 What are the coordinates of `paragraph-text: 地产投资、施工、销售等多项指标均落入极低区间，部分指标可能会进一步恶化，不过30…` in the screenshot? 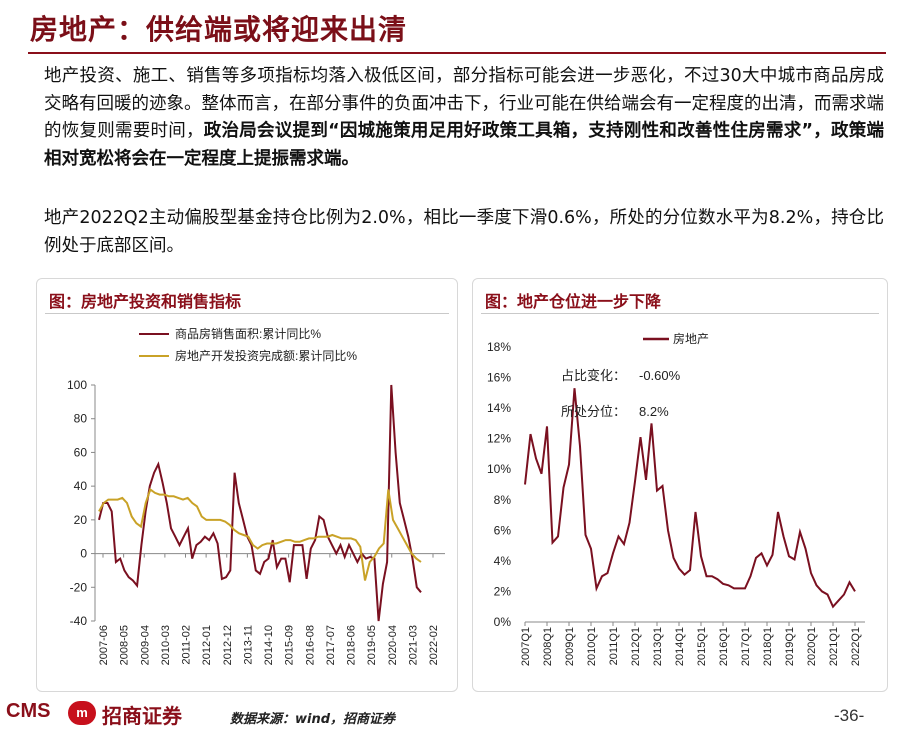 It's located at (464, 103).